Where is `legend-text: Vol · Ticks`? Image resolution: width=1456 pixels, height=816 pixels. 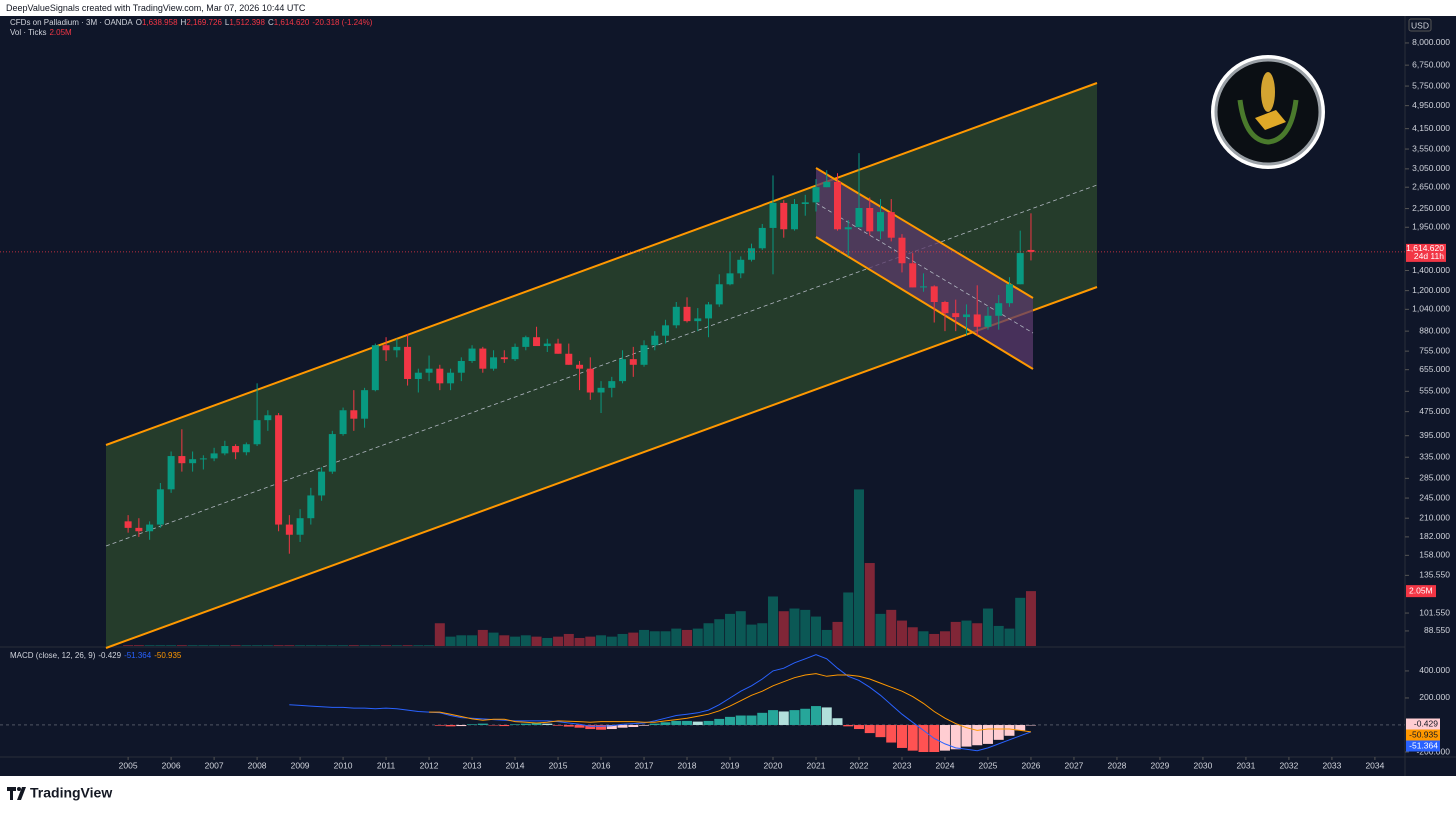
legend-text: Vol · Ticks is located at coordinates (28, 32).